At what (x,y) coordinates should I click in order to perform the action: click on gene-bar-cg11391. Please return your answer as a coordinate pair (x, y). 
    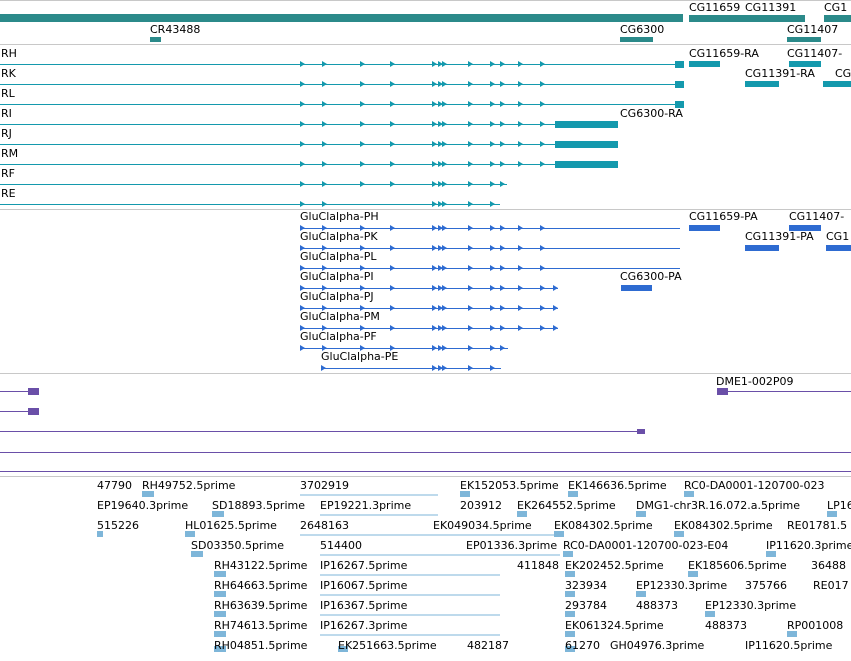
    Looking at the image, I should click on (776, 18).